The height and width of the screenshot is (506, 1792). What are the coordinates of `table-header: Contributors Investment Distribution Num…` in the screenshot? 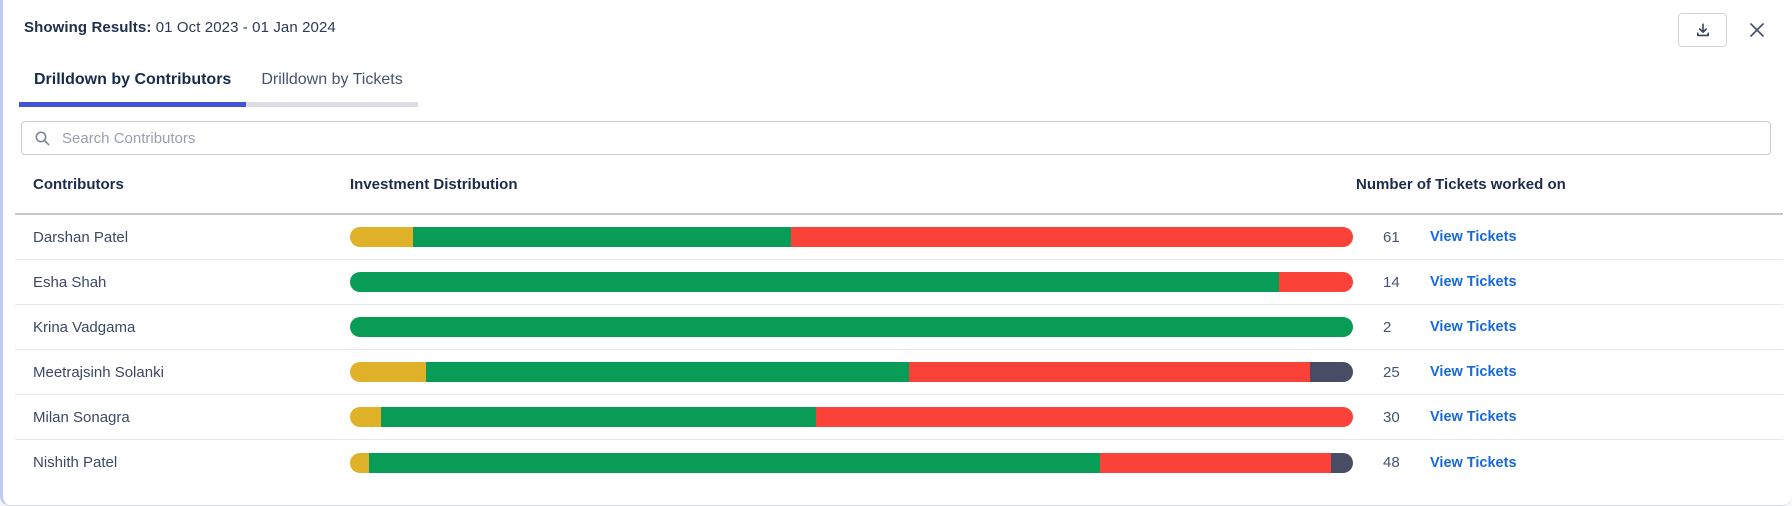 It's located at (899, 185).